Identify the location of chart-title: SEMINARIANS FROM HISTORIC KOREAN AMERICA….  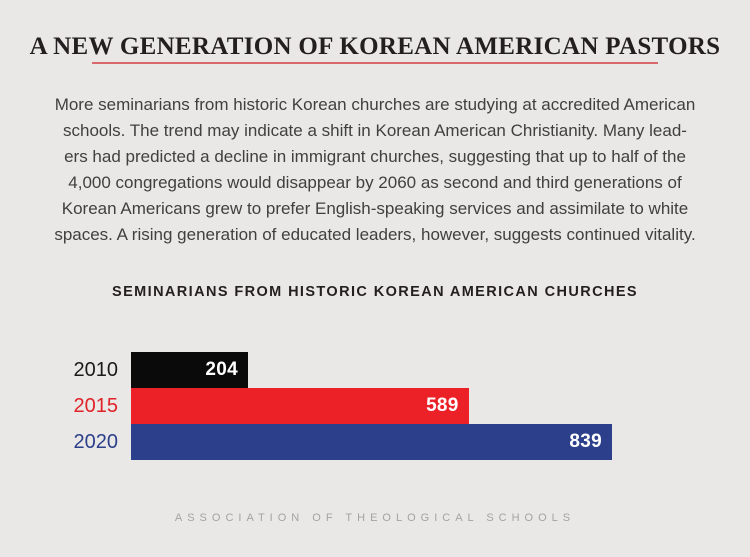
(375, 292).